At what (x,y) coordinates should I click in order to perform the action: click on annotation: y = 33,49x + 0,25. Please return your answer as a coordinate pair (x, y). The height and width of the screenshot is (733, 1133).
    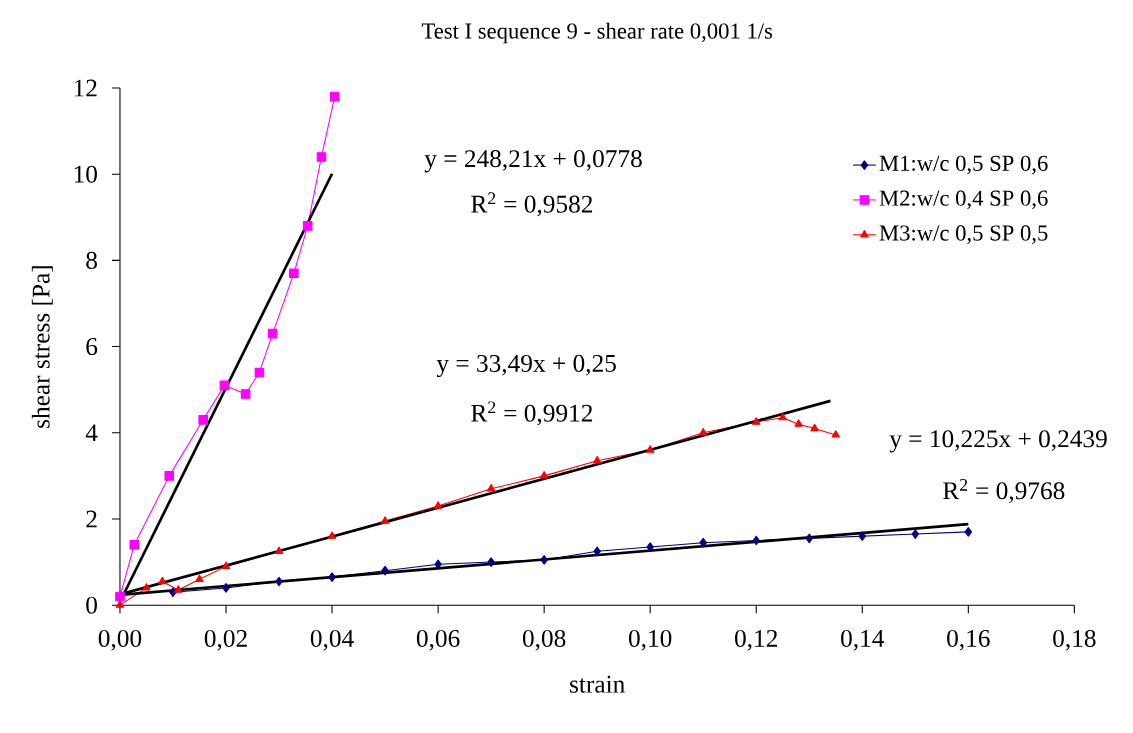
    Looking at the image, I should click on (526, 366).